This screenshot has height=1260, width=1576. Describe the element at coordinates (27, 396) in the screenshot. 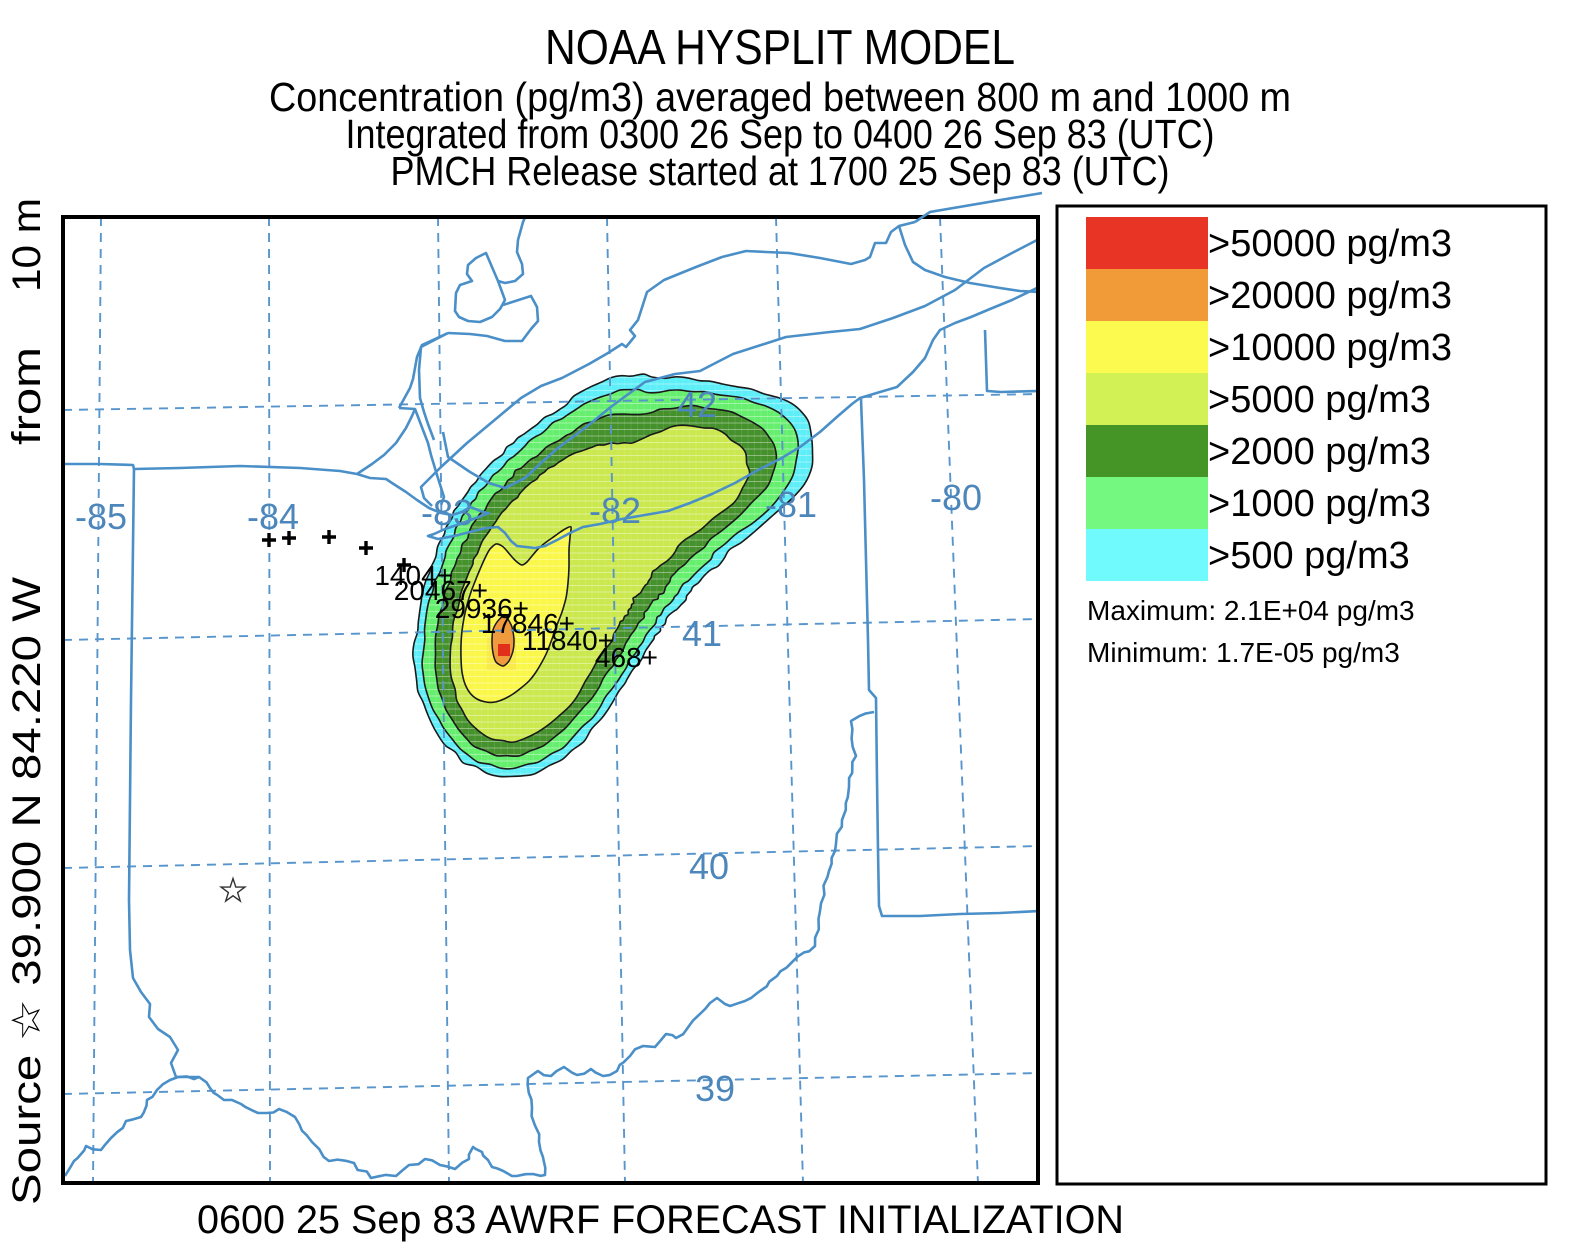

I see `svg-text: from` at that location.